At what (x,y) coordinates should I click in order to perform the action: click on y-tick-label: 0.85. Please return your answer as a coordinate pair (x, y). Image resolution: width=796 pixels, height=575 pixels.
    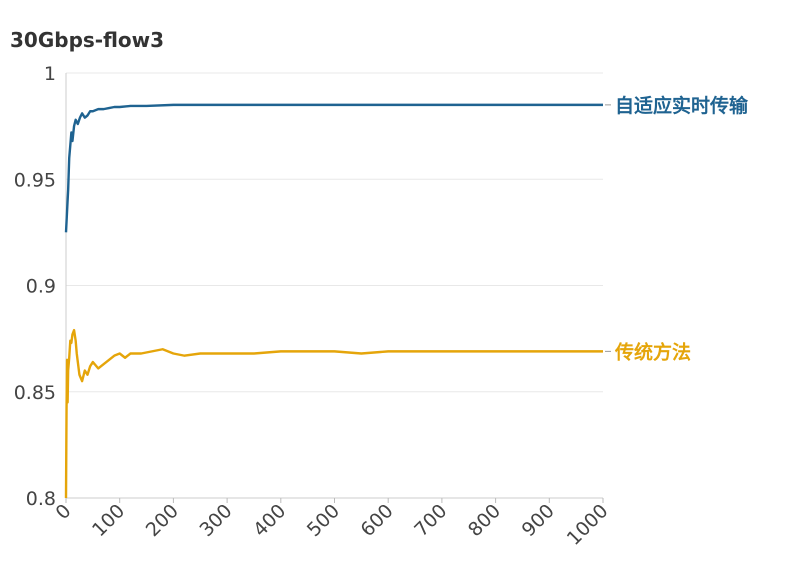
    Looking at the image, I should click on (35, 393).